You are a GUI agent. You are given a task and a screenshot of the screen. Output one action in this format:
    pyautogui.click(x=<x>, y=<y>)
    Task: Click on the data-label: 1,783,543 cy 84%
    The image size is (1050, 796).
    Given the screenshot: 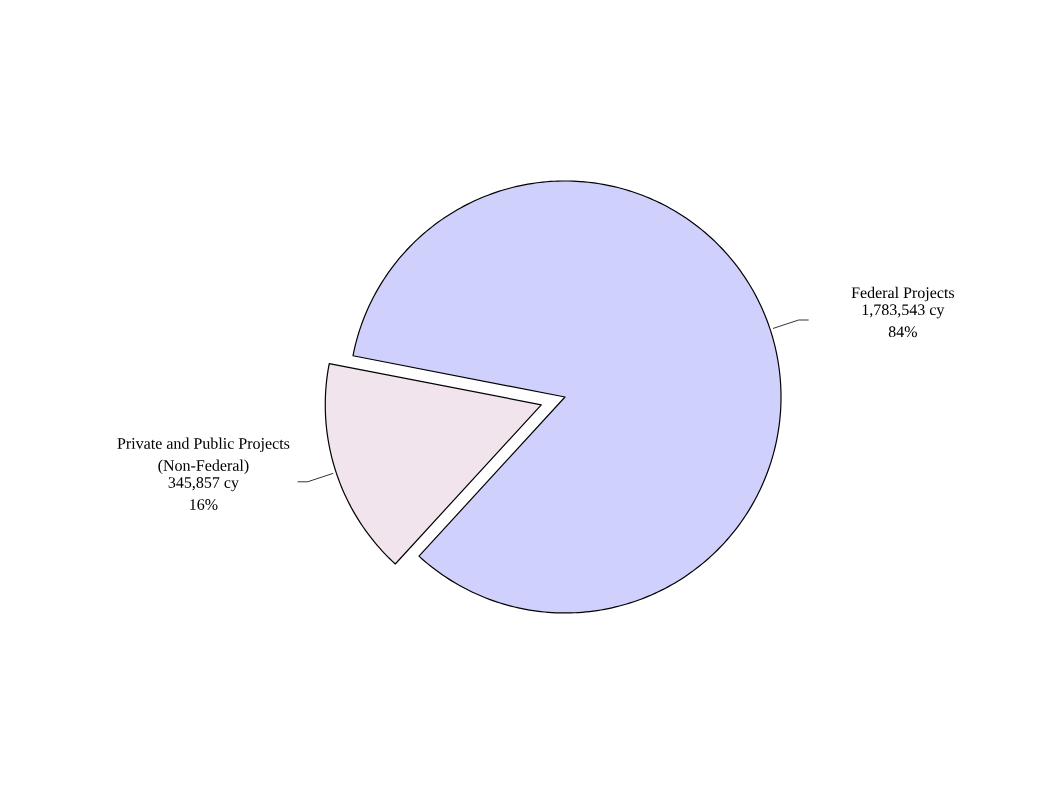 What is the action you would take?
    pyautogui.click(x=903, y=321)
    